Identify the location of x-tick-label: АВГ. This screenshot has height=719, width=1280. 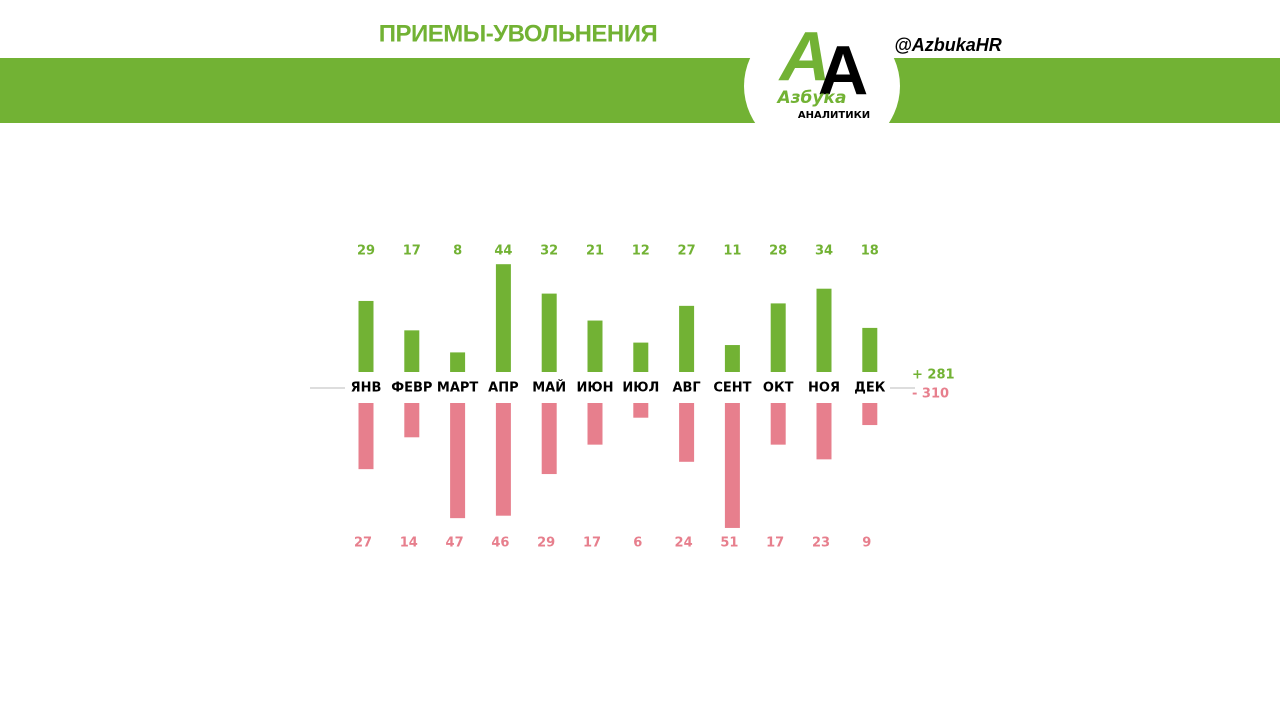
(686, 388).